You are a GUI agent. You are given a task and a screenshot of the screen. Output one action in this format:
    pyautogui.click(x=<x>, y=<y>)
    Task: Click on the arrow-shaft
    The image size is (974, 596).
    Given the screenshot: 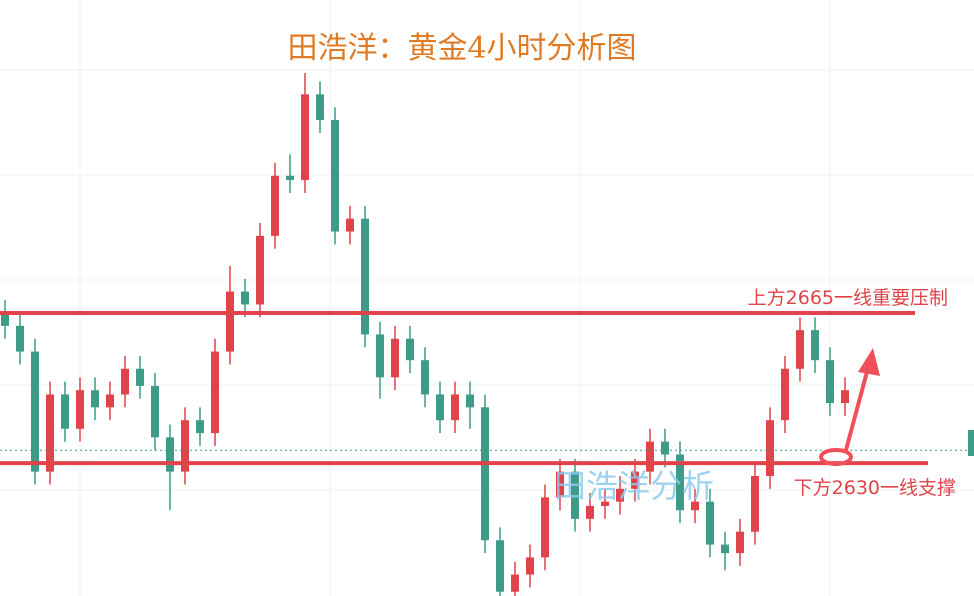 What is the action you would take?
    pyautogui.click(x=857, y=409)
    